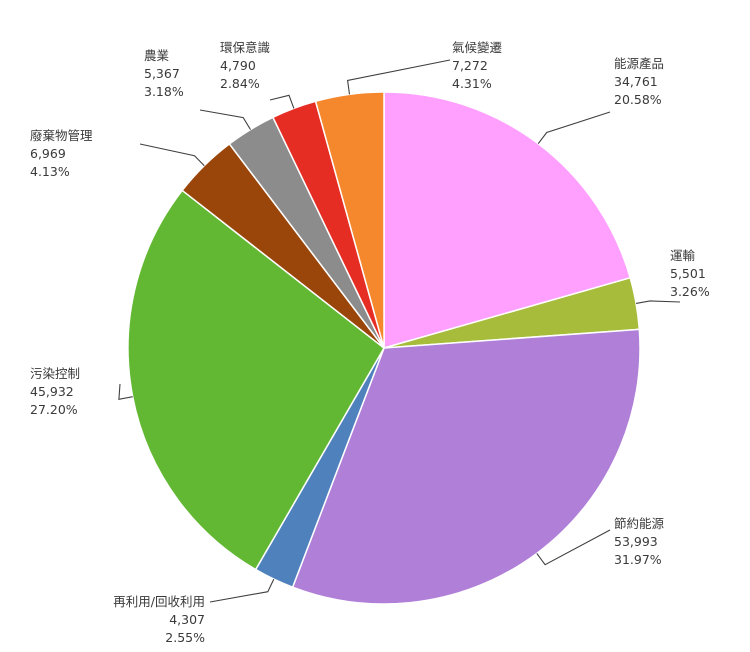 The width and height of the screenshot is (750, 652). I want to click on data-label-name: 氣候變遷, so click(477, 47).